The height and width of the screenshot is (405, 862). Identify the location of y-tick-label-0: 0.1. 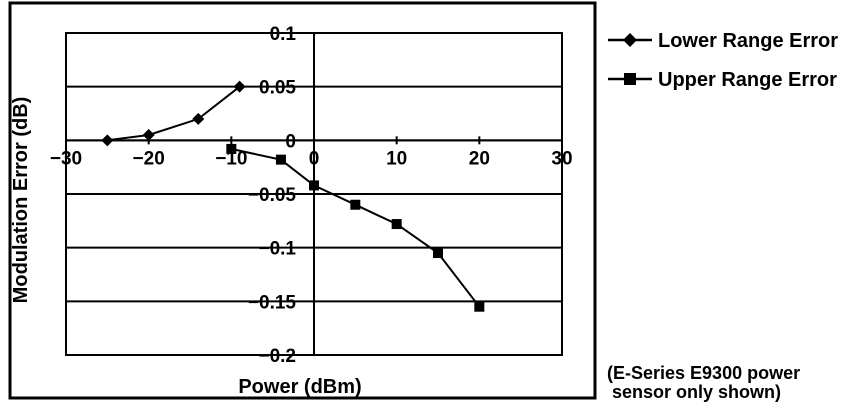
(283, 34).